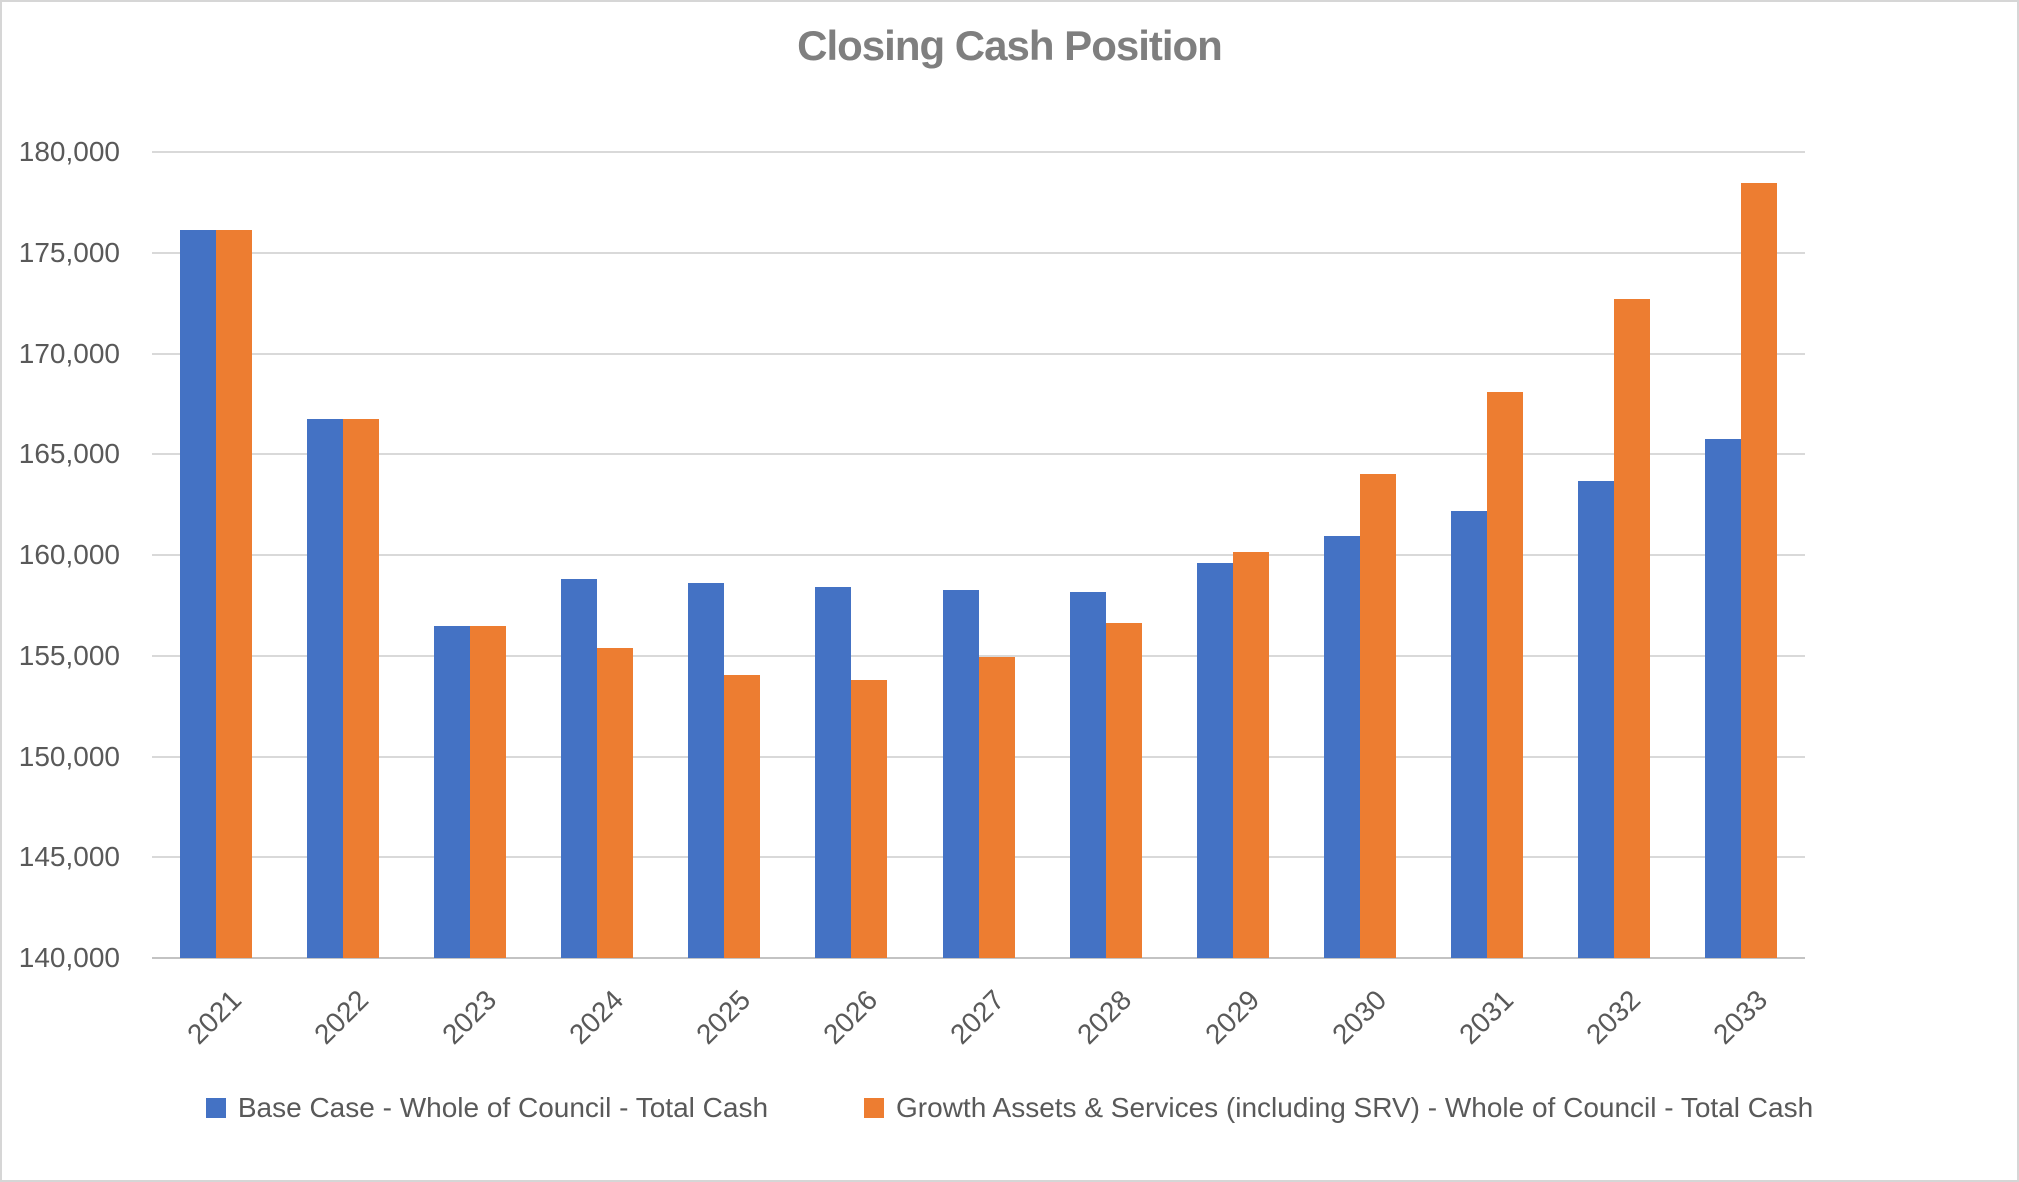  I want to click on x-tick-label: 2029, so click(1231, 1017).